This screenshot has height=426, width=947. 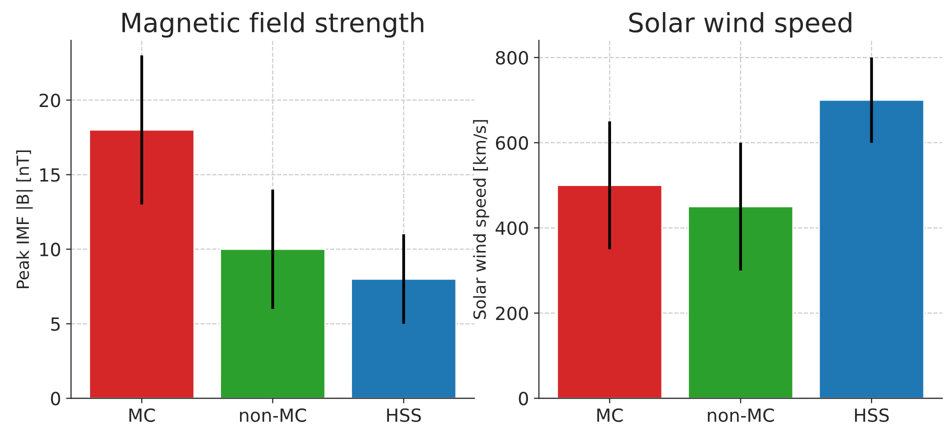 What do you see at coordinates (55, 324) in the screenshot?
I see `y-tick-label: 5` at bounding box center [55, 324].